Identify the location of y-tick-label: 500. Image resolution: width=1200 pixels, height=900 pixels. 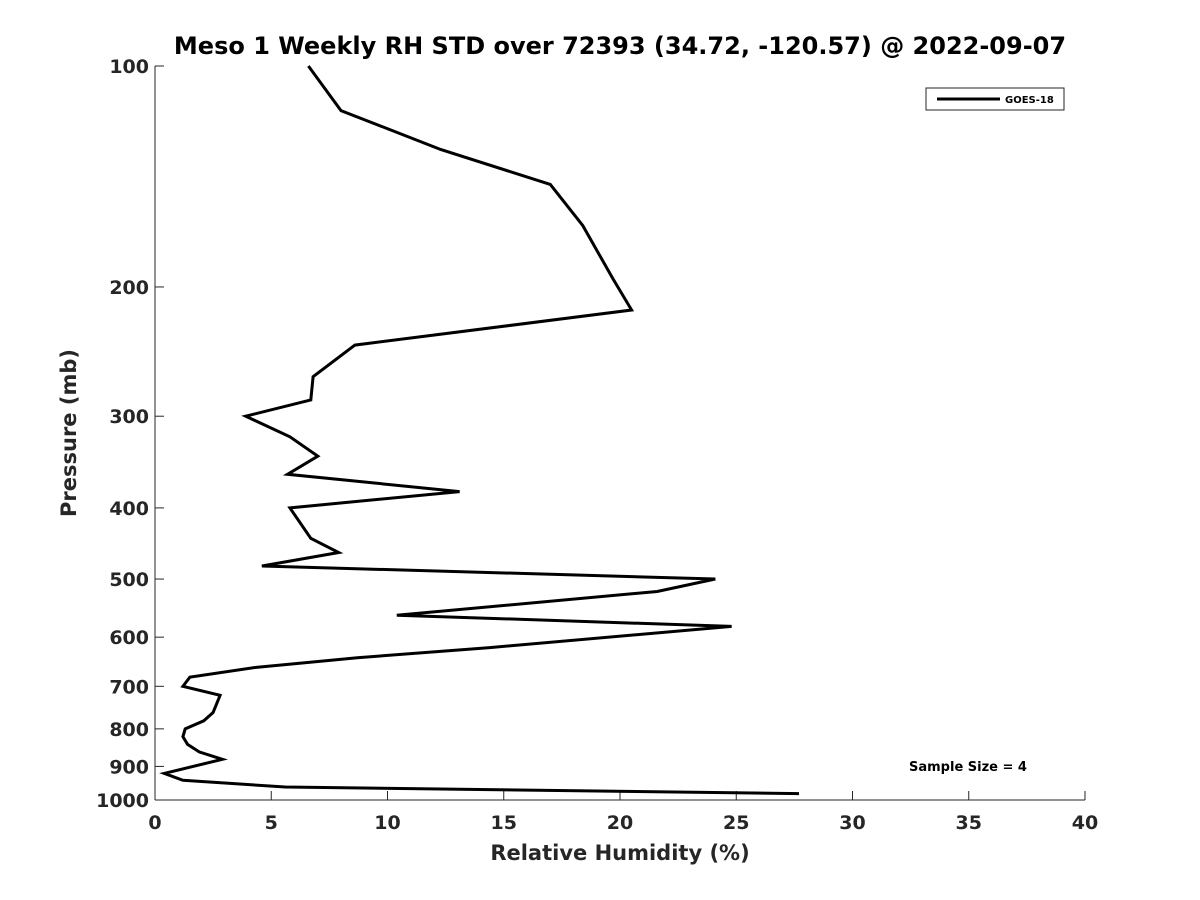
(129, 580).